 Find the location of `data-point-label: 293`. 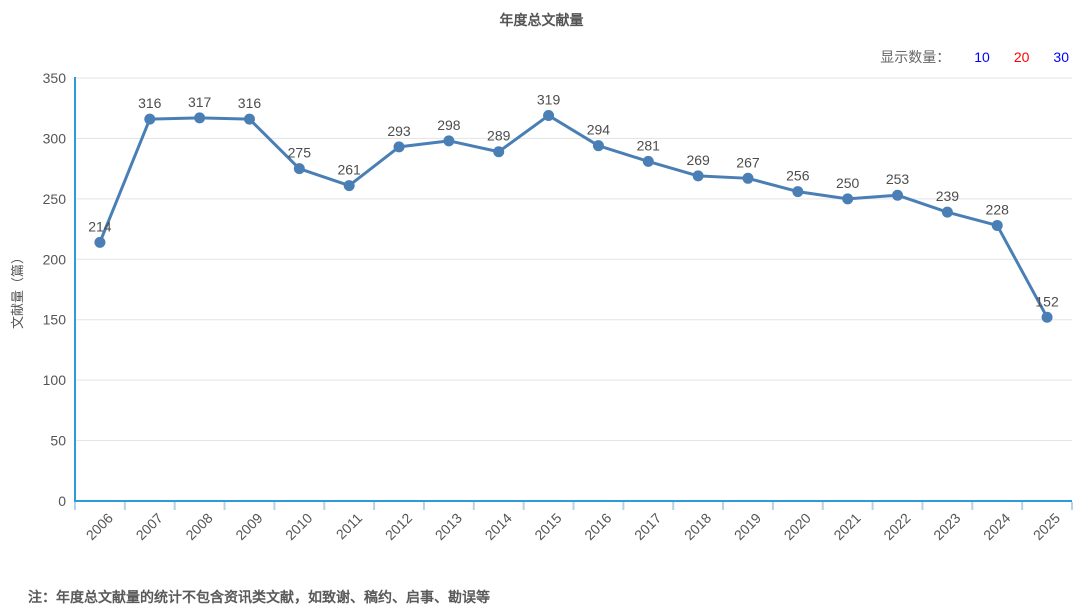

data-point-label: 293 is located at coordinates (399, 131).